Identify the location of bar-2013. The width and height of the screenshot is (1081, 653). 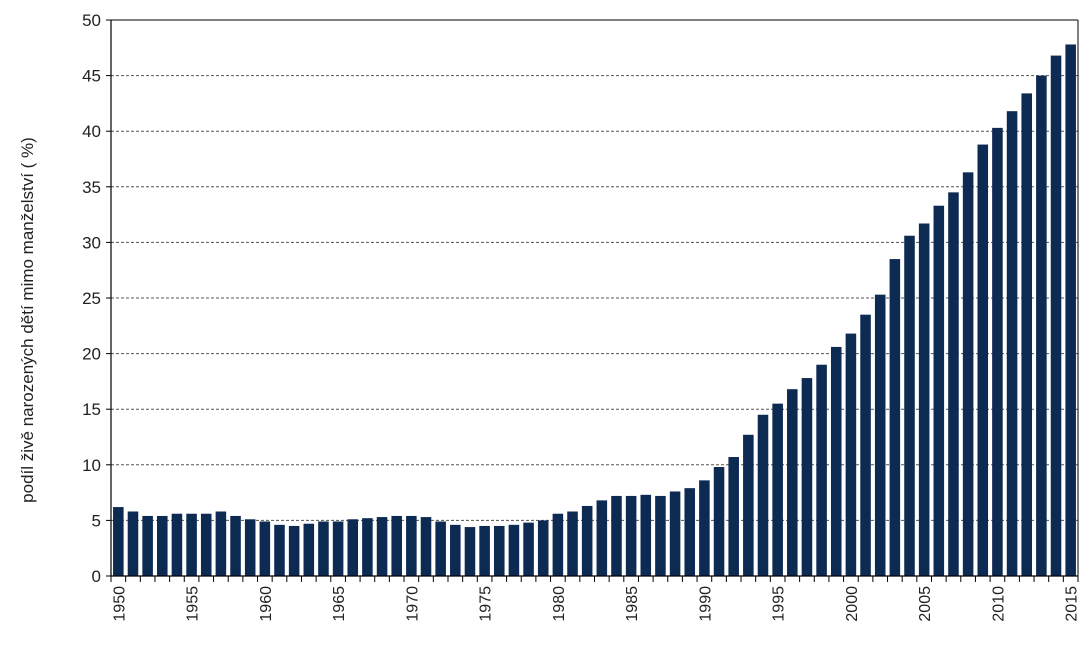
(1041, 325).